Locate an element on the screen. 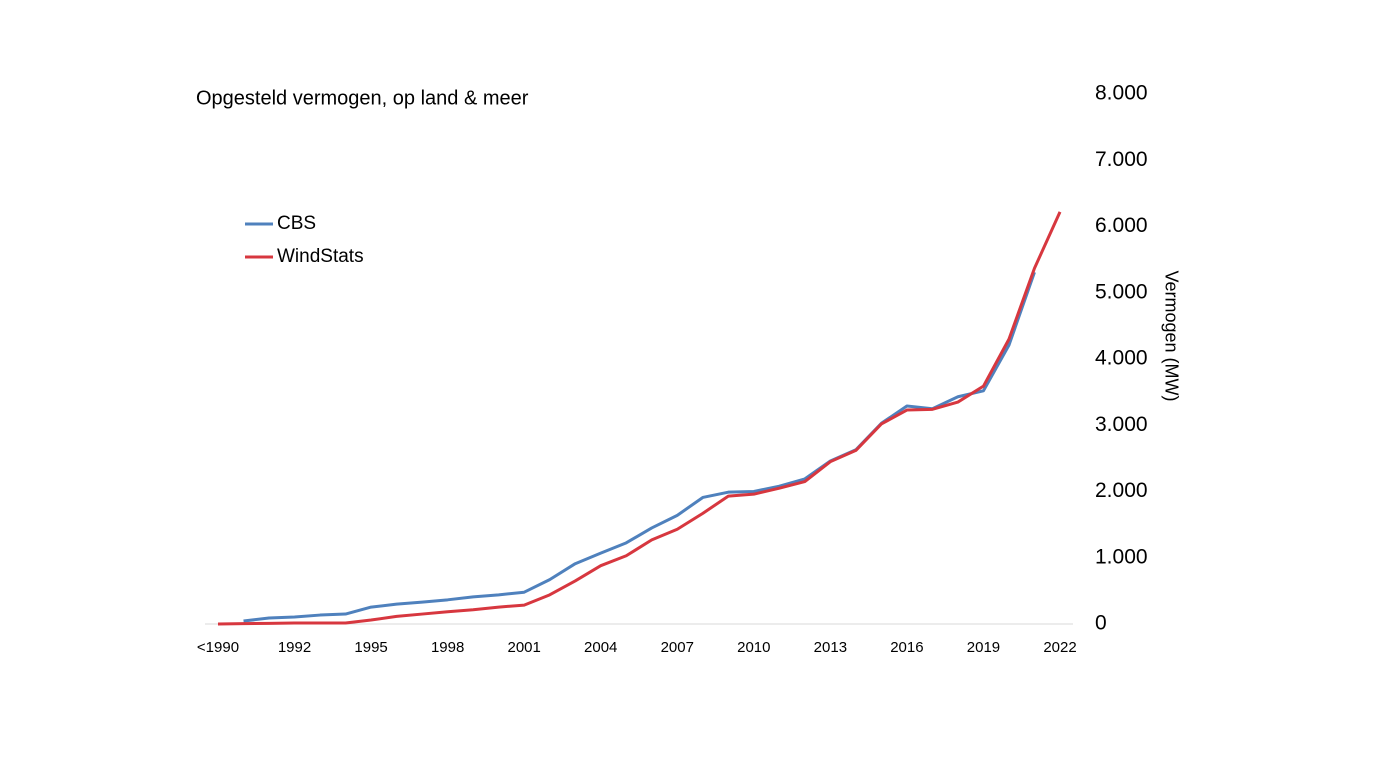 Image resolution: width=1392 pixels, height=778 pixels. x-tick-label: 2001 is located at coordinates (523, 647).